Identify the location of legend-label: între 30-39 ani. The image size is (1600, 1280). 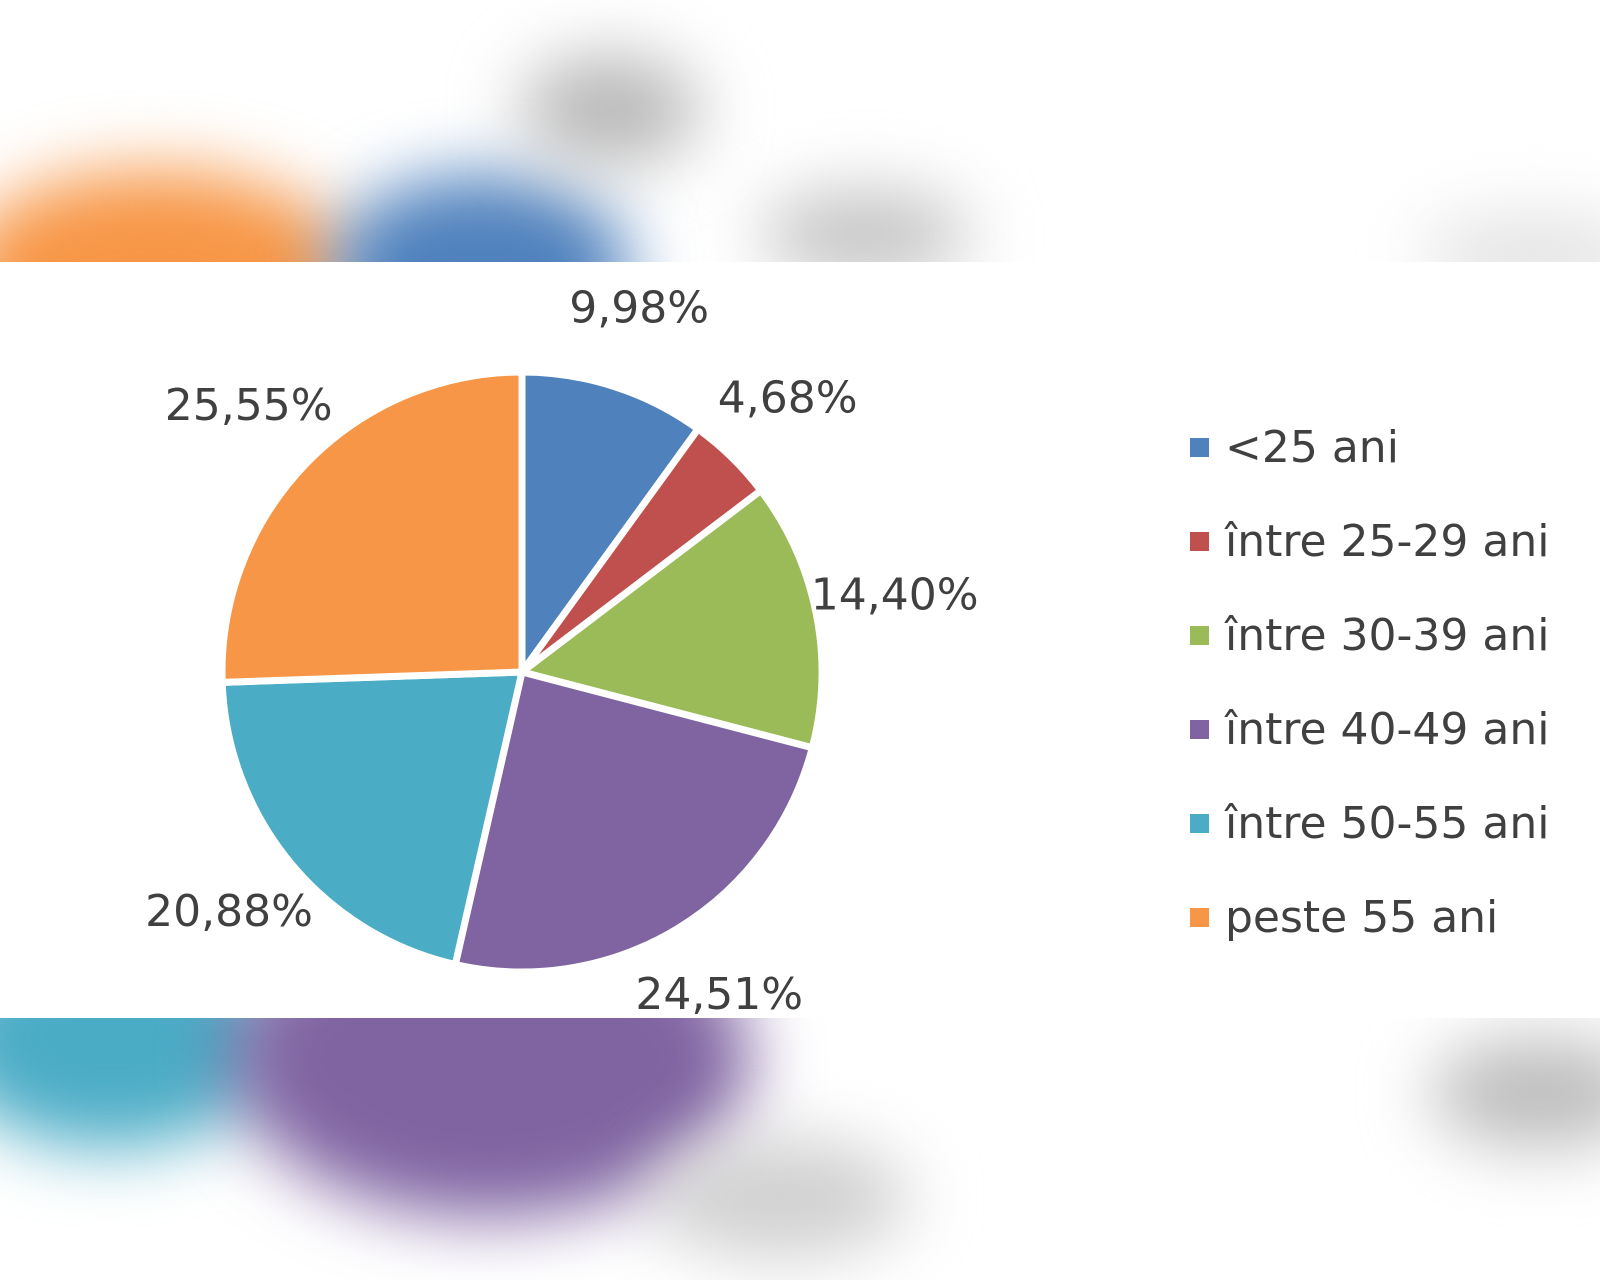
(1387, 635).